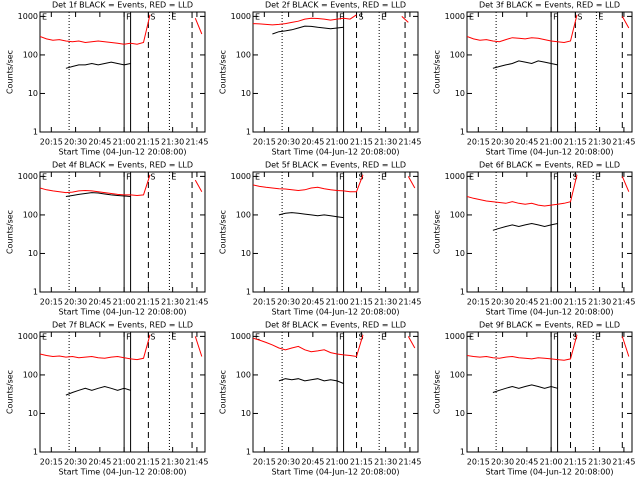  Describe the element at coordinates (122, 165) in the screenshot. I see `chart-title: Det 4f BLACK = Events, RED = LLD` at that location.